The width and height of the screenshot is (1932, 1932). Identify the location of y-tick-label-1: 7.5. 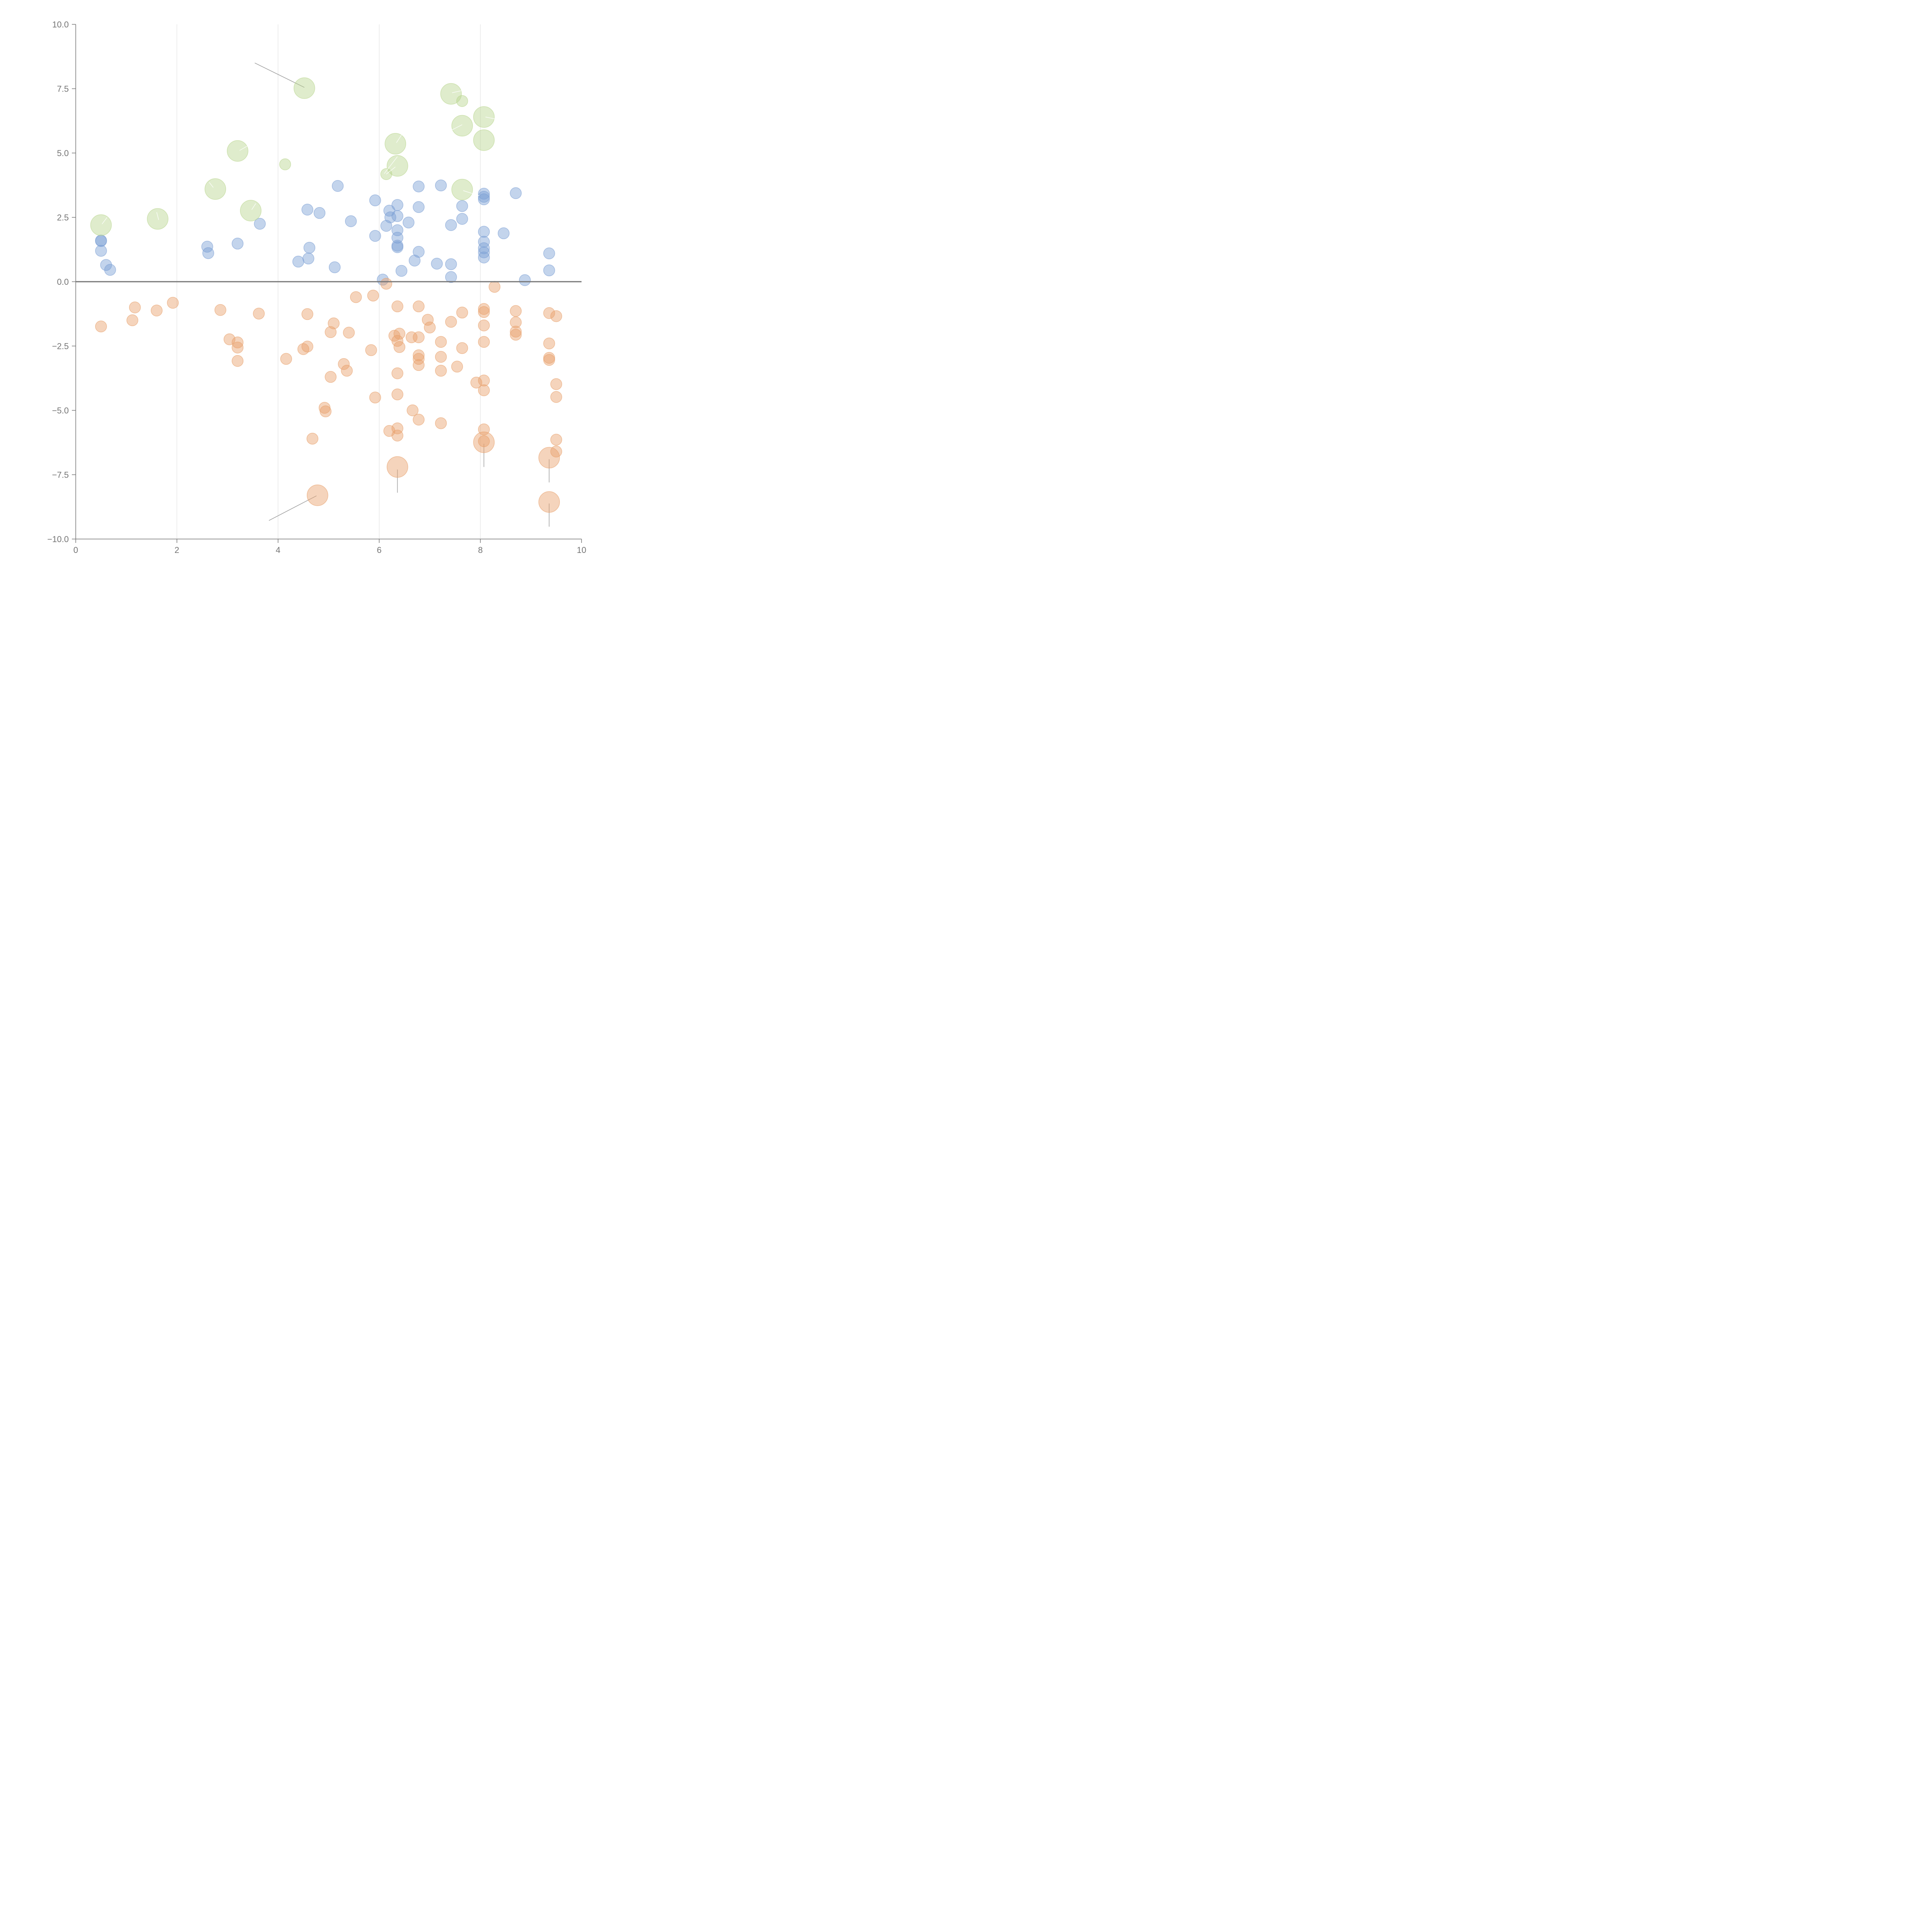
(63, 89).